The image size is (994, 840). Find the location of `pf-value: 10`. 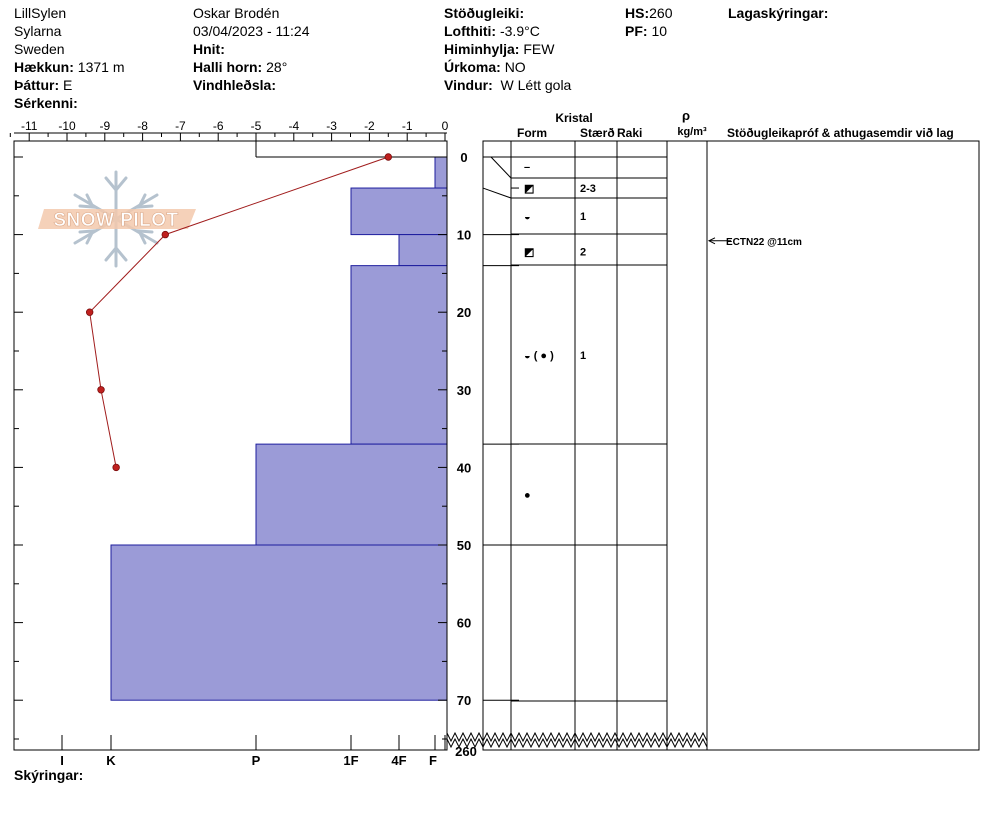

pf-value: 10 is located at coordinates (659, 31).